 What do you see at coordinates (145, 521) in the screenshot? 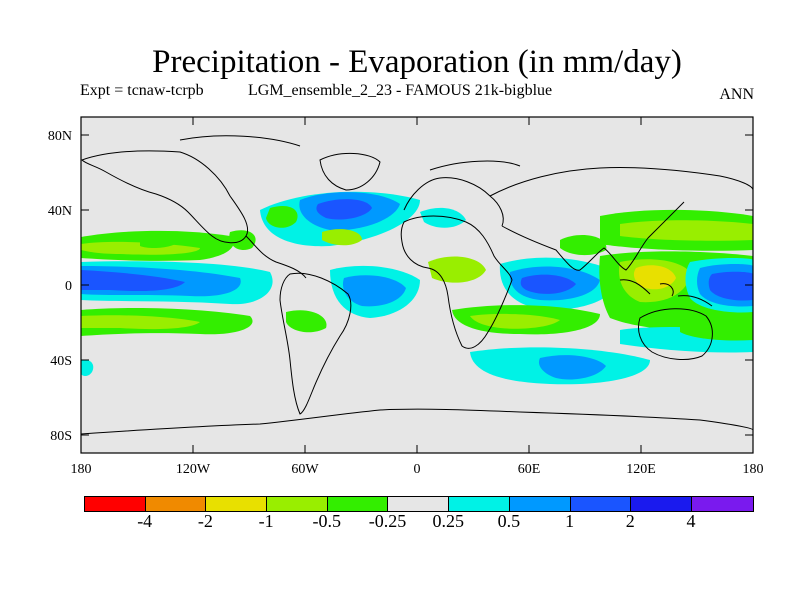
I see `colorbar-label: -4` at bounding box center [145, 521].